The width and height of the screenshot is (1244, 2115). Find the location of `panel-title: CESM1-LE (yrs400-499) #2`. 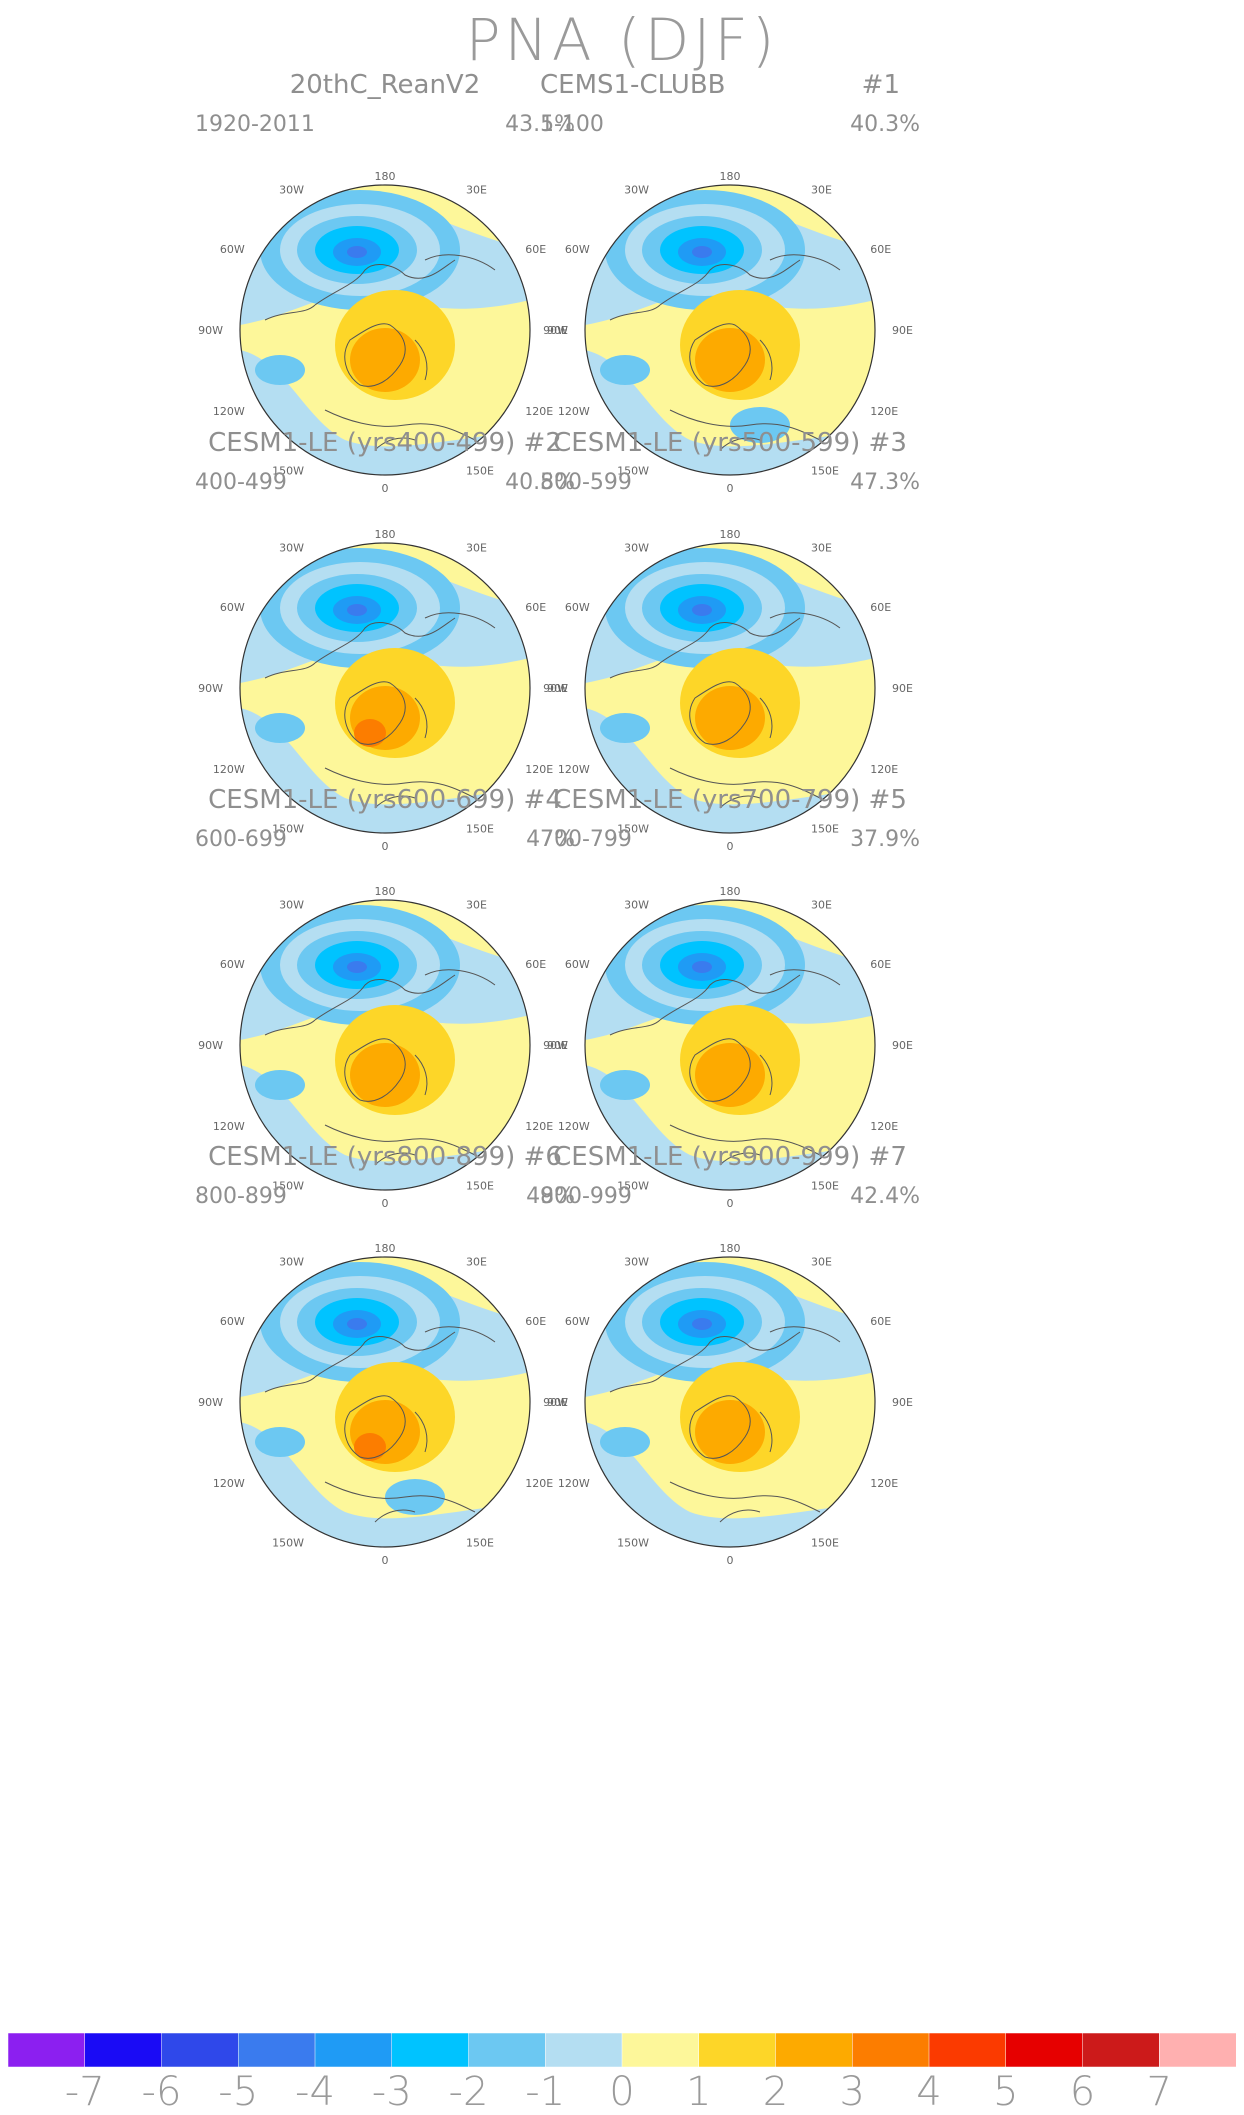

panel-title: CESM1-LE (yrs400-499) #2 is located at coordinates (385, 443).